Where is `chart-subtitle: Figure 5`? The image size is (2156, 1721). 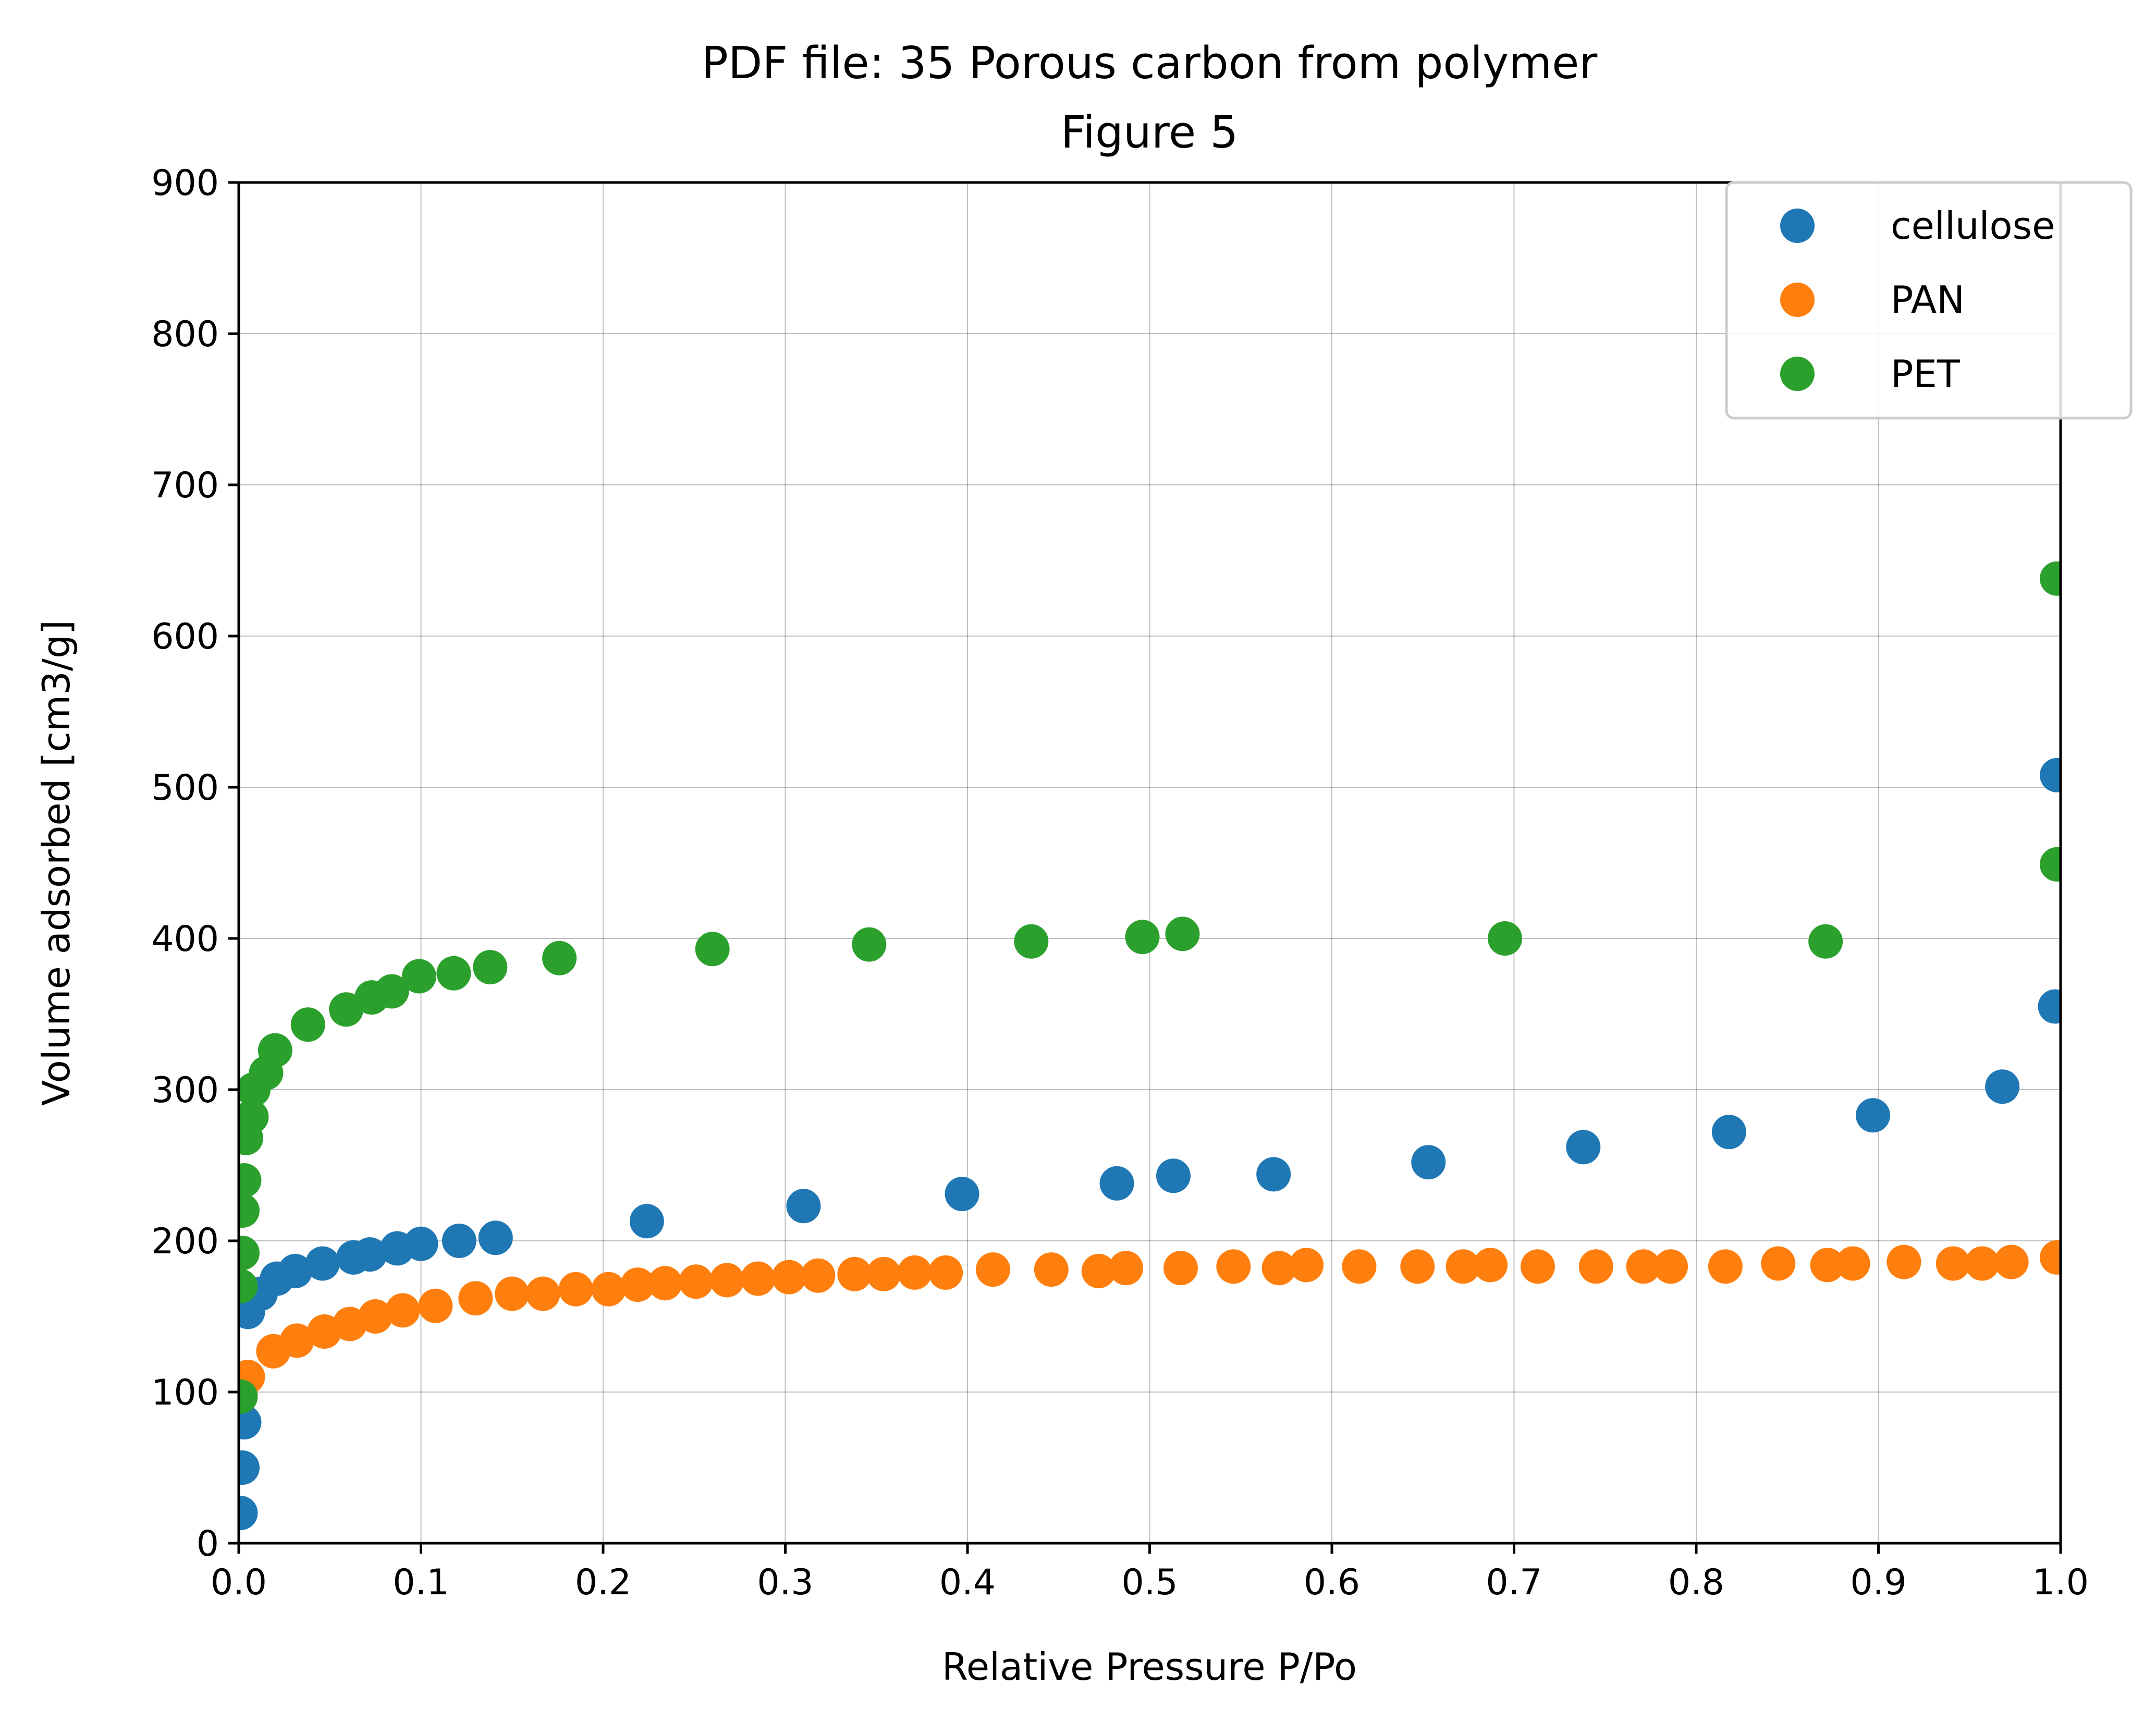
chart-subtitle: Figure 5 is located at coordinates (1150, 132).